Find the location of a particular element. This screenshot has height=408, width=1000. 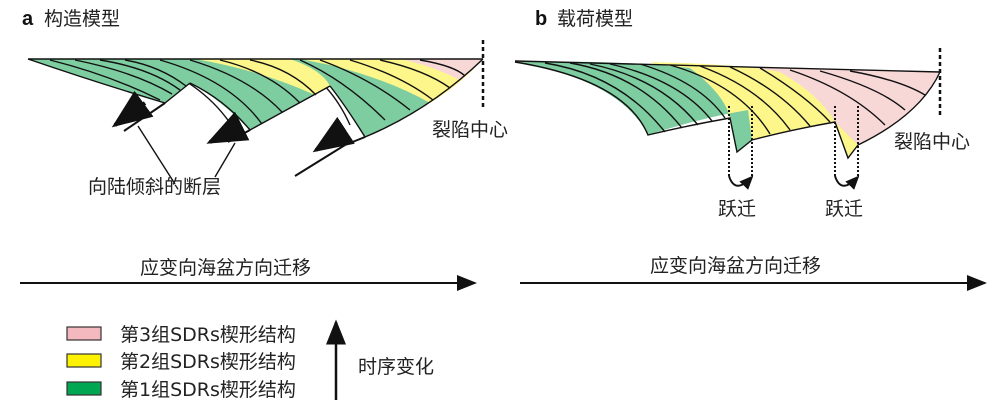

migration-label-b: 应变向海盆方向迁移 is located at coordinates (735, 266).